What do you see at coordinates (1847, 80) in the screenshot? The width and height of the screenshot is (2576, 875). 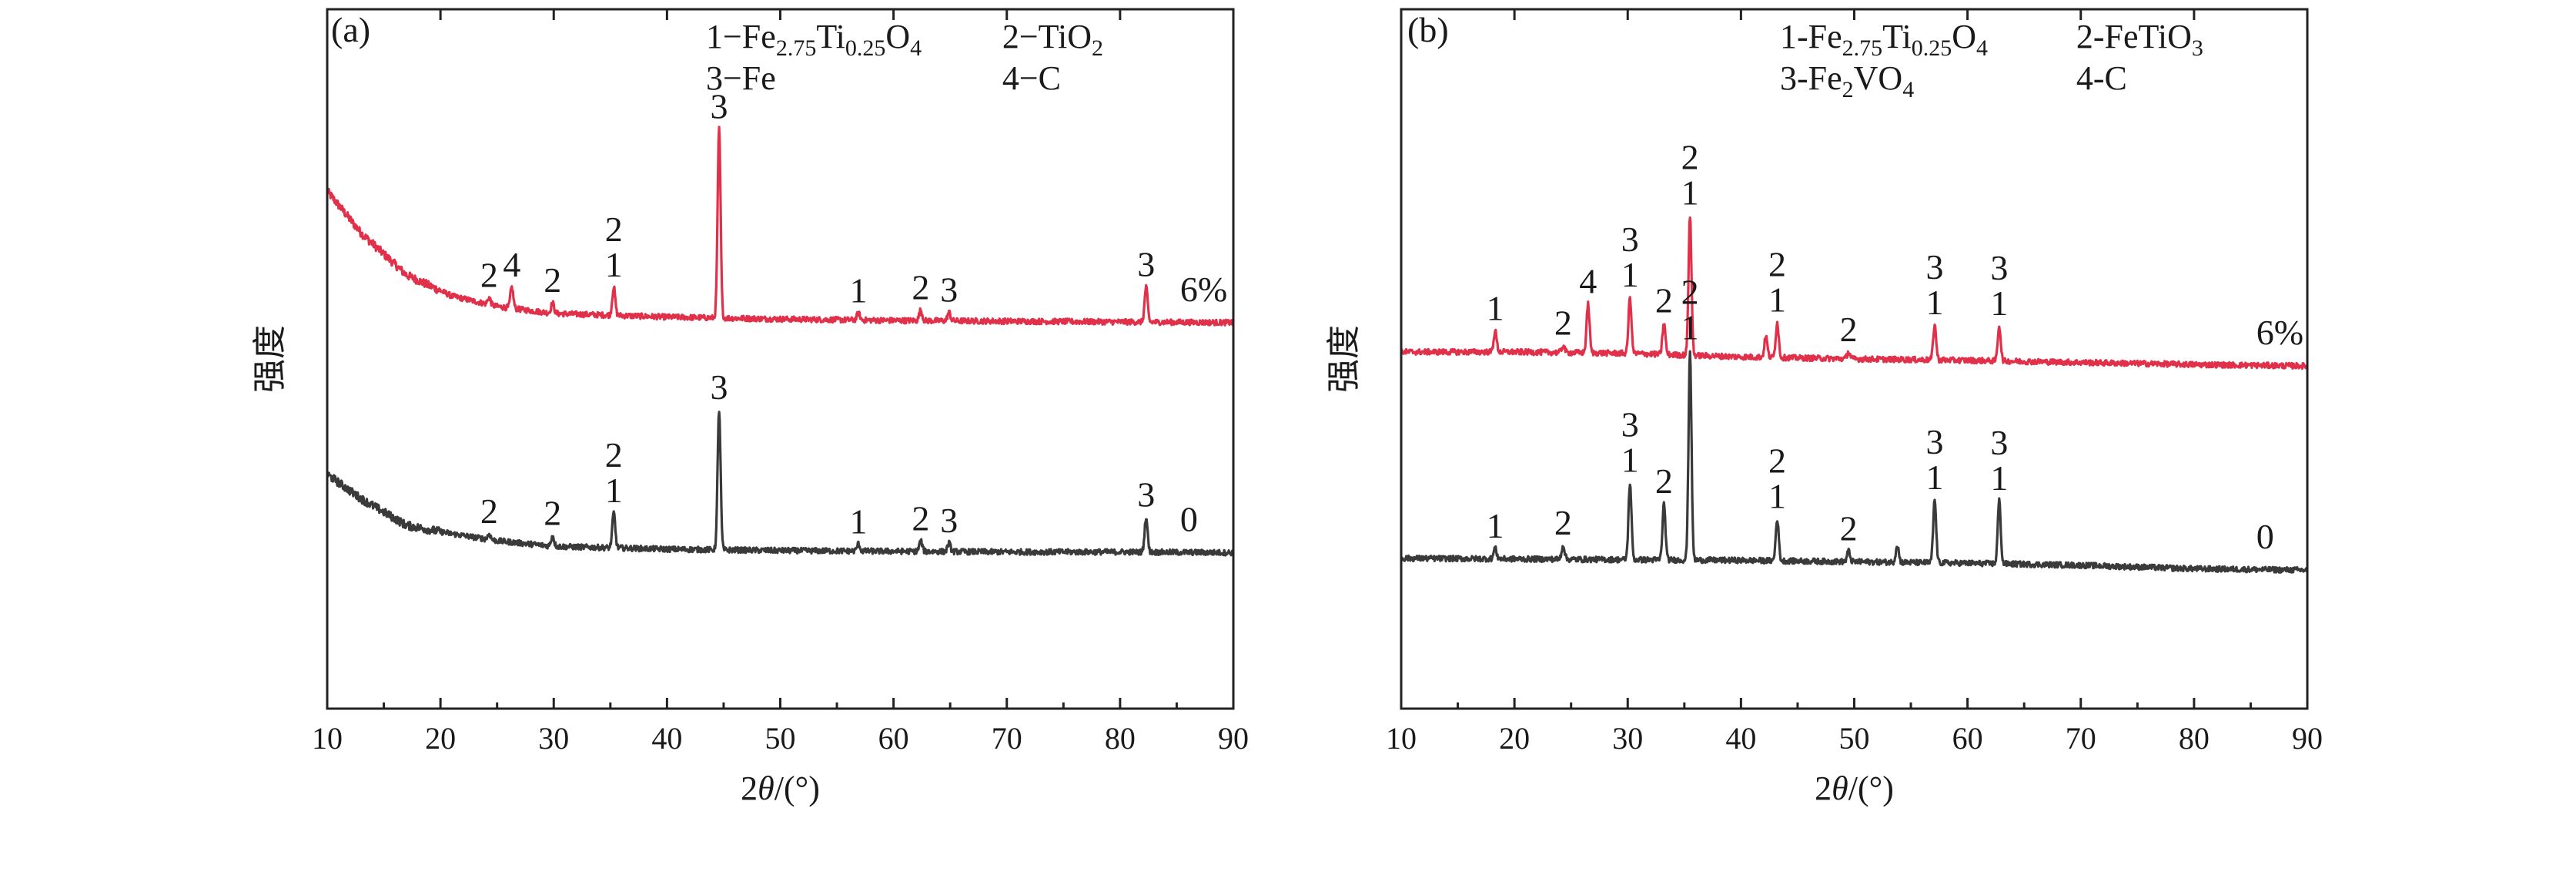 I see `legend-entry: 3-Fe2VO4` at bounding box center [1847, 80].